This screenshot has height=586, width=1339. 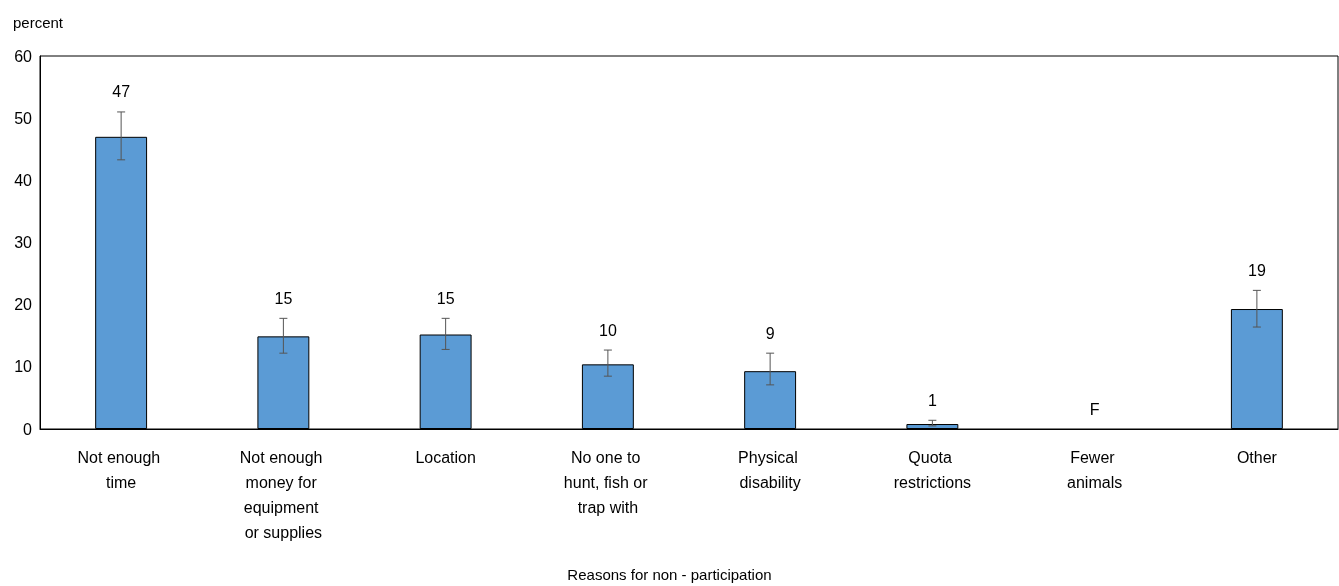 I want to click on y-tick-label: 50, so click(x=23, y=118).